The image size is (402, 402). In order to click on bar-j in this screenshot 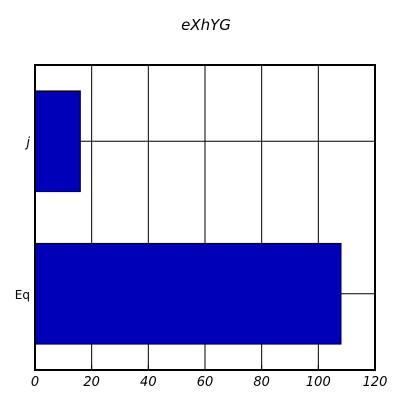, I will do `click(57, 141)`.